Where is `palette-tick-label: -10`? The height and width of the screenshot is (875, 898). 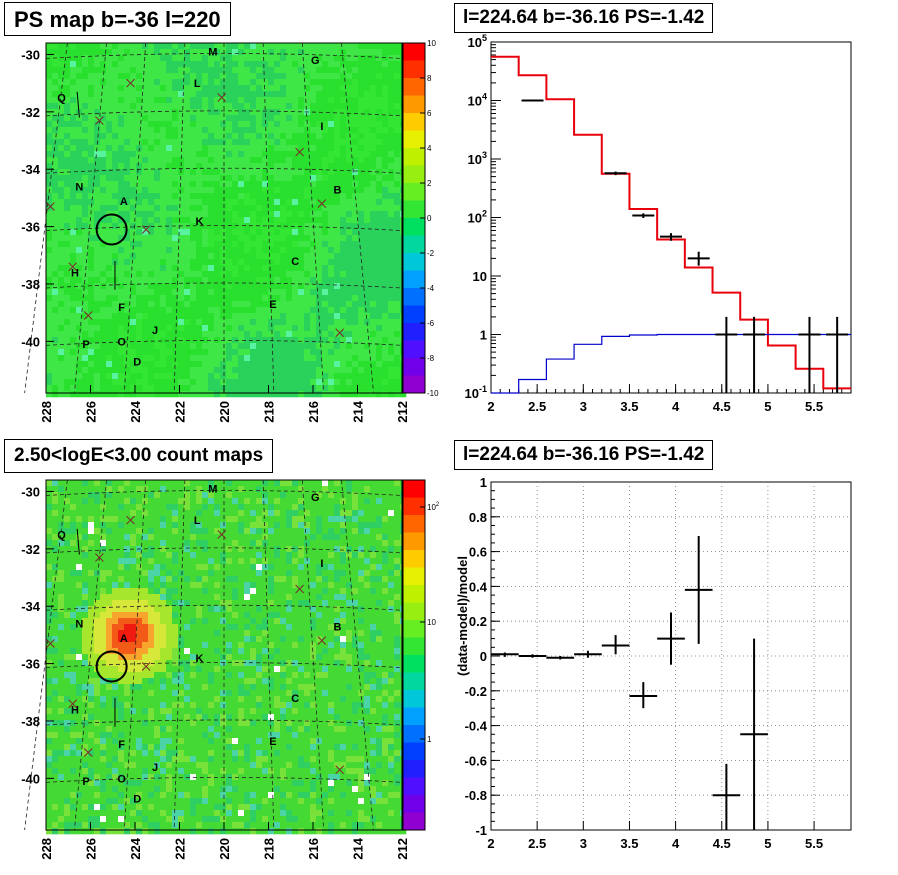 palette-tick-label: -10 is located at coordinates (433, 393).